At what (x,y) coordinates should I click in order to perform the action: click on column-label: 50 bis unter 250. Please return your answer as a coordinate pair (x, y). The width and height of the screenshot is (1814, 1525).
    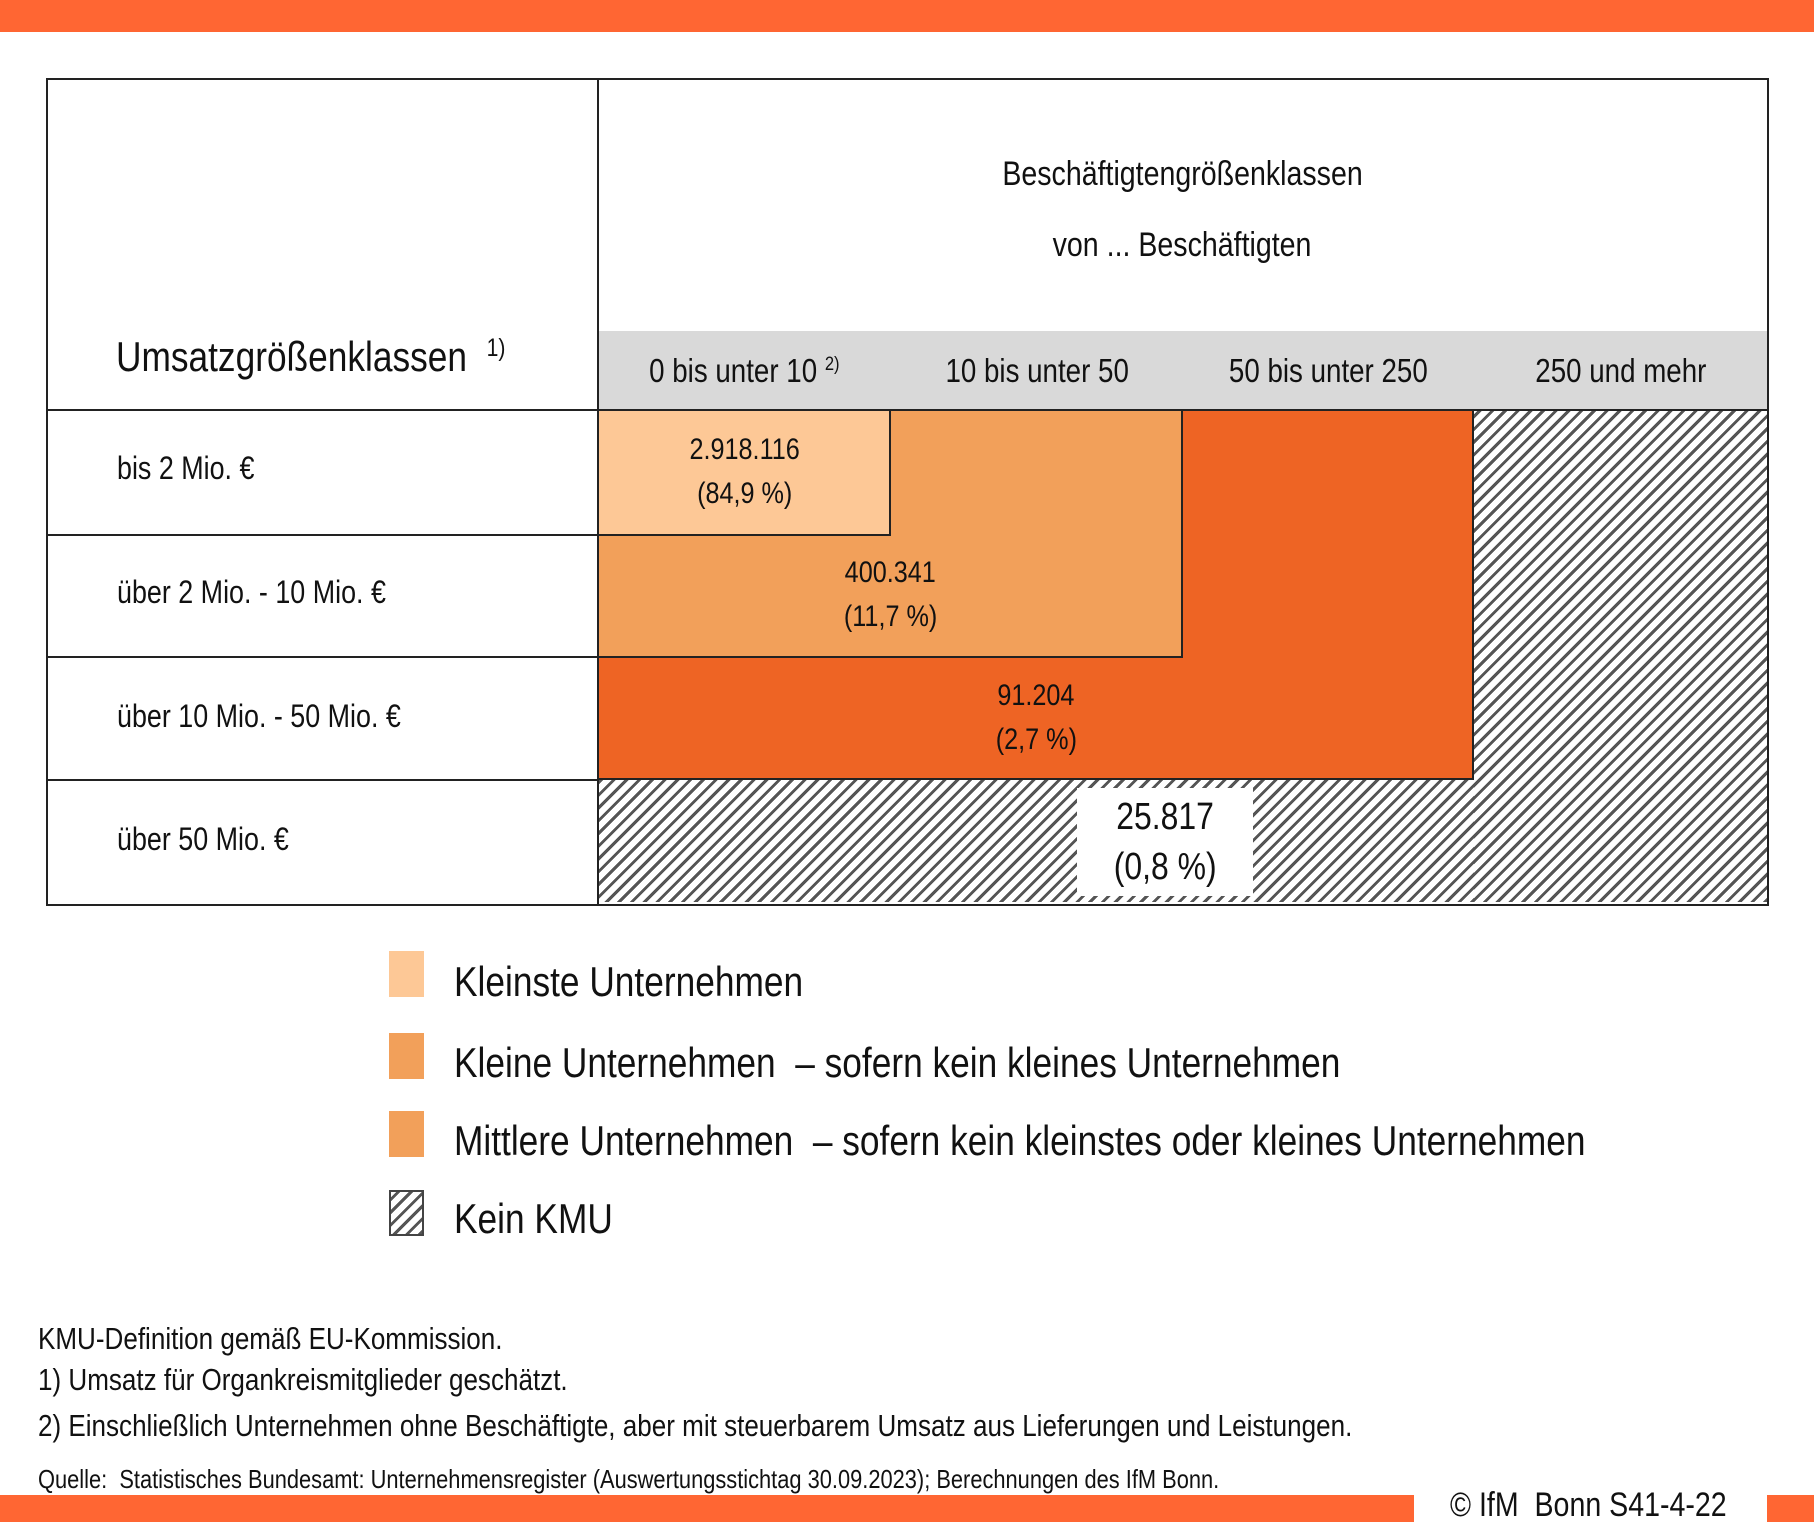
    Looking at the image, I should click on (1328, 370).